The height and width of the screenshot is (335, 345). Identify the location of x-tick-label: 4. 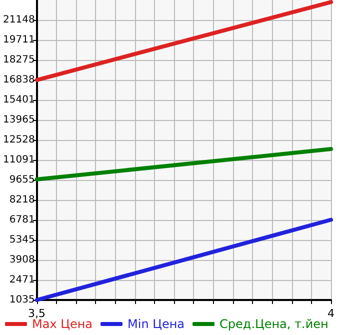
(331, 313).